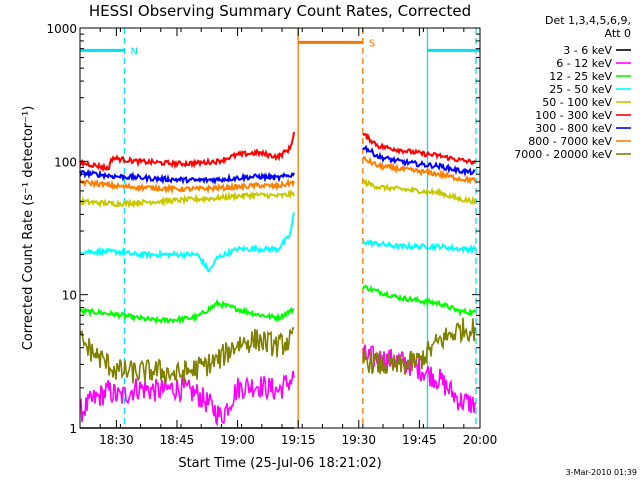 The height and width of the screenshot is (480, 640). What do you see at coordinates (279, 463) in the screenshot?
I see `x-axis-label: Start Time (25-Jul-06 18:21:02)` at bounding box center [279, 463].